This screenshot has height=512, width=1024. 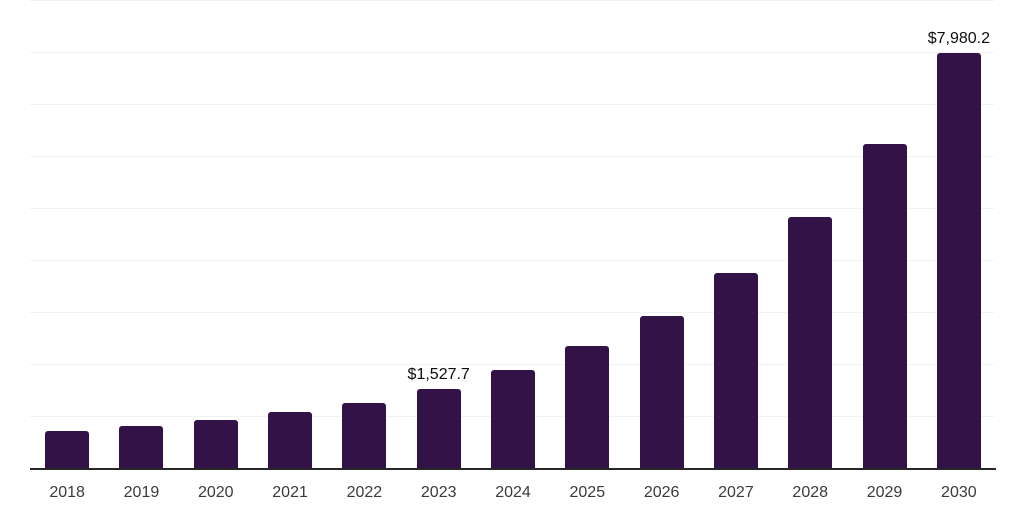 I want to click on bar-2029, so click(x=884, y=306).